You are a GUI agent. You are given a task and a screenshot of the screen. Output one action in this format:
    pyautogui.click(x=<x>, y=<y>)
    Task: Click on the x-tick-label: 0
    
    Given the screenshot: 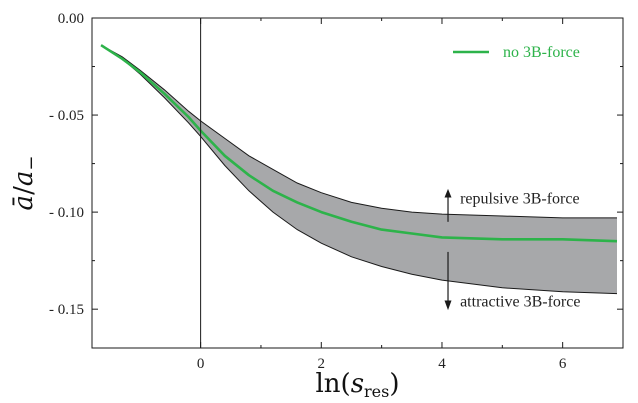 What is the action you would take?
    pyautogui.click(x=201, y=364)
    